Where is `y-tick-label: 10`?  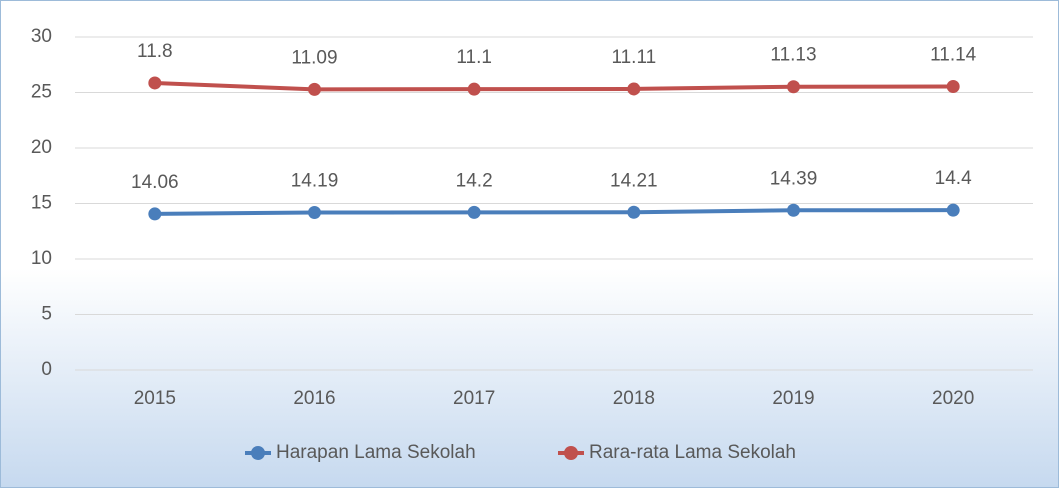 y-tick-label: 10 is located at coordinates (41, 258).